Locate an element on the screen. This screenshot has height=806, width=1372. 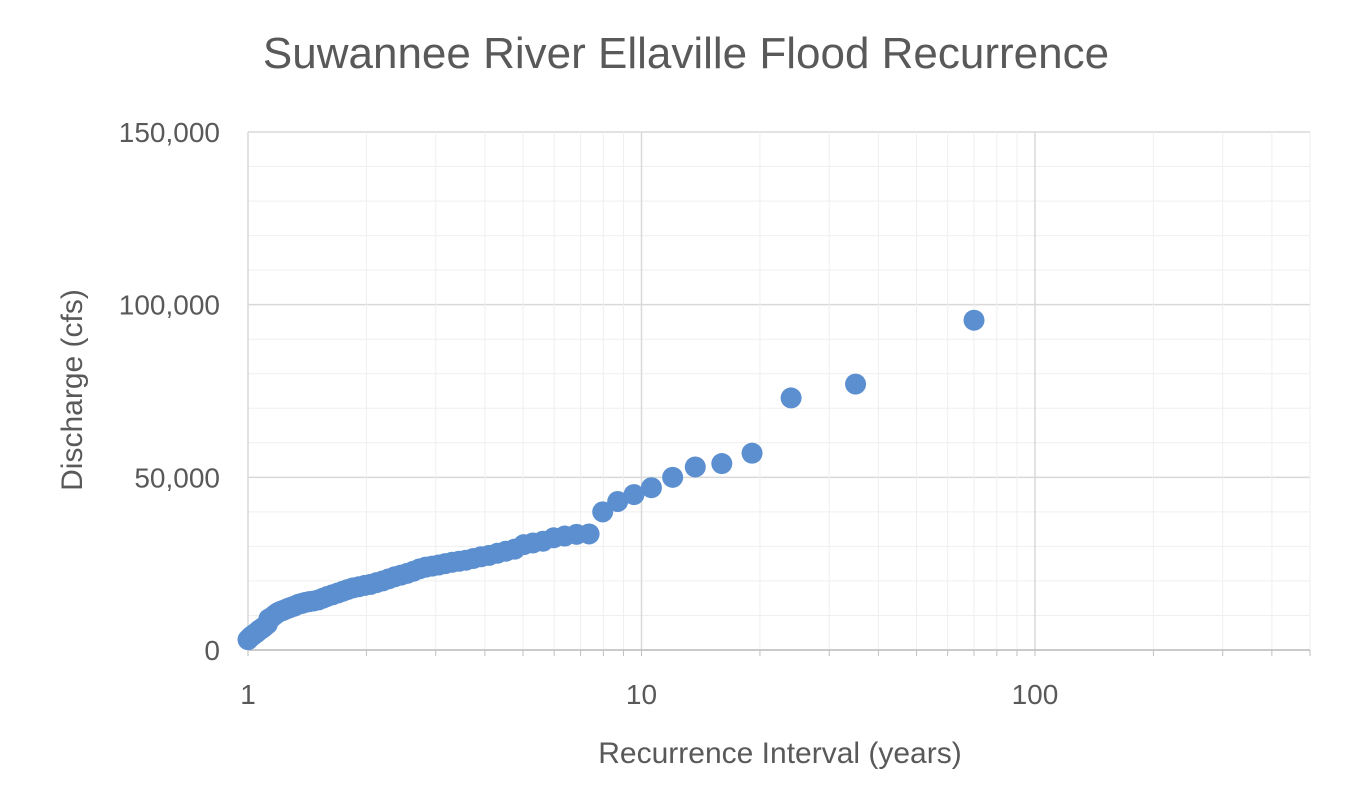
x-tick-label: 100 is located at coordinates (1035, 694).